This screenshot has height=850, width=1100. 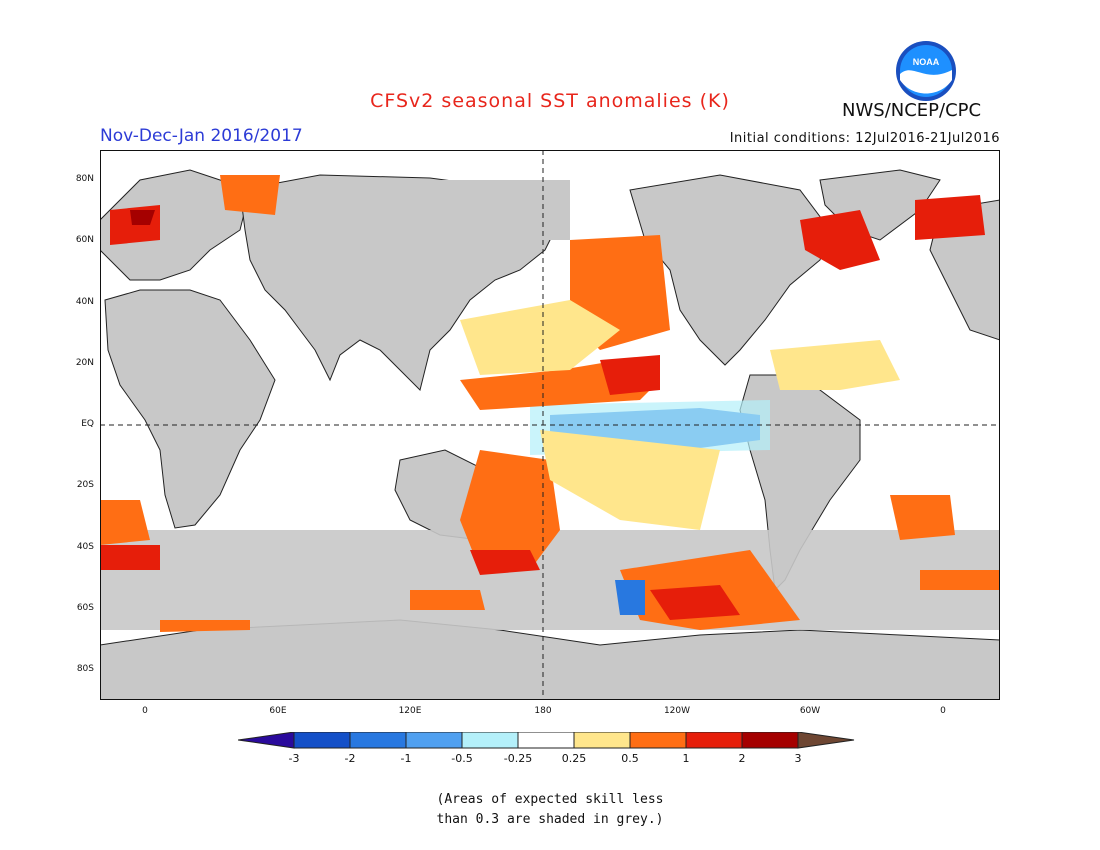 I want to click on lon-label: 120W, so click(x=677, y=711).